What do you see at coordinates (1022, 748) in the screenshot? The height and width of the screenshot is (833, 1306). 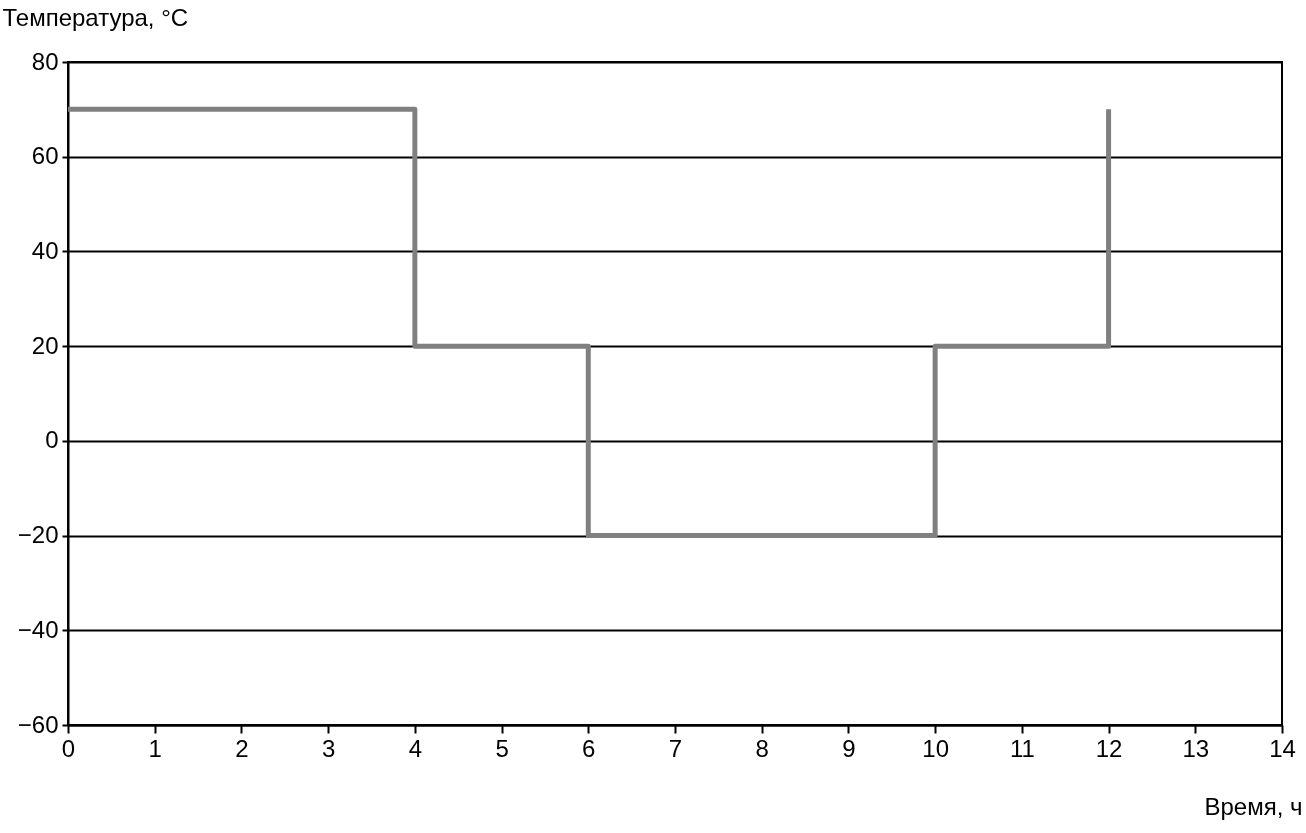 I see `x-tick-label: 11` at bounding box center [1022, 748].